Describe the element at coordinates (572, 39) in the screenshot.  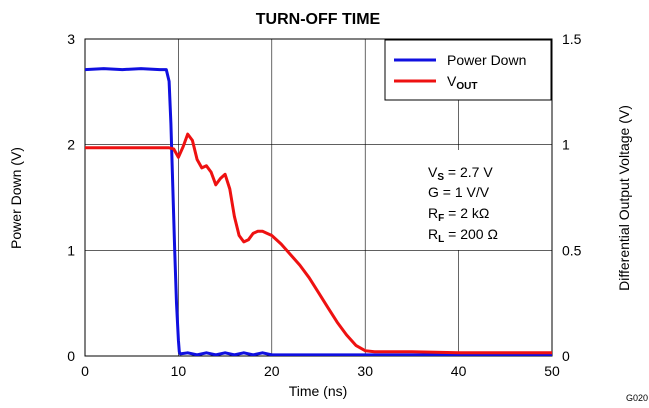
I see `right-tick-label: 1.5` at that location.